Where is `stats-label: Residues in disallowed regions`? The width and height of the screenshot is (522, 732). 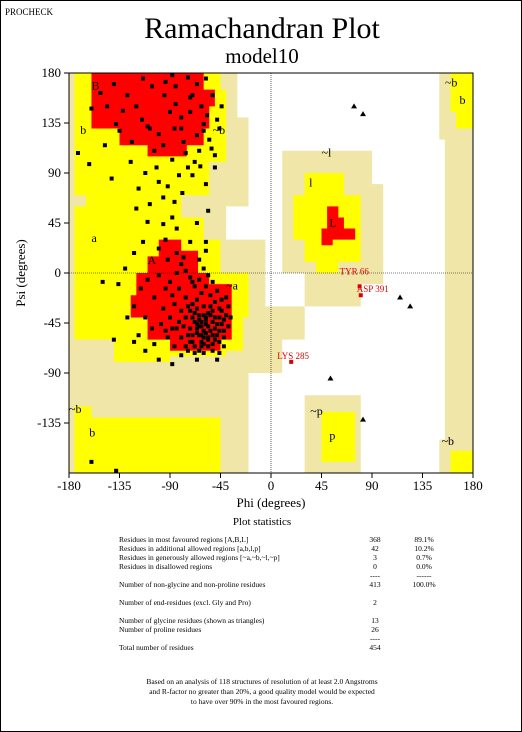
stats-label: Residues in disallowed regions is located at coordinates (166, 566).